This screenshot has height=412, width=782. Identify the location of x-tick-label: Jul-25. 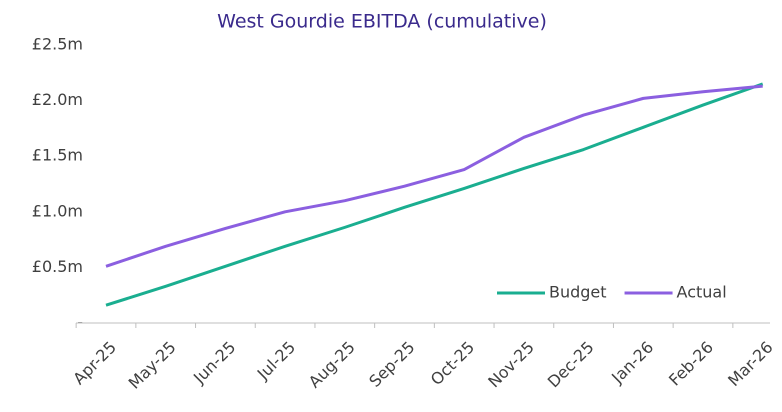
(276, 361).